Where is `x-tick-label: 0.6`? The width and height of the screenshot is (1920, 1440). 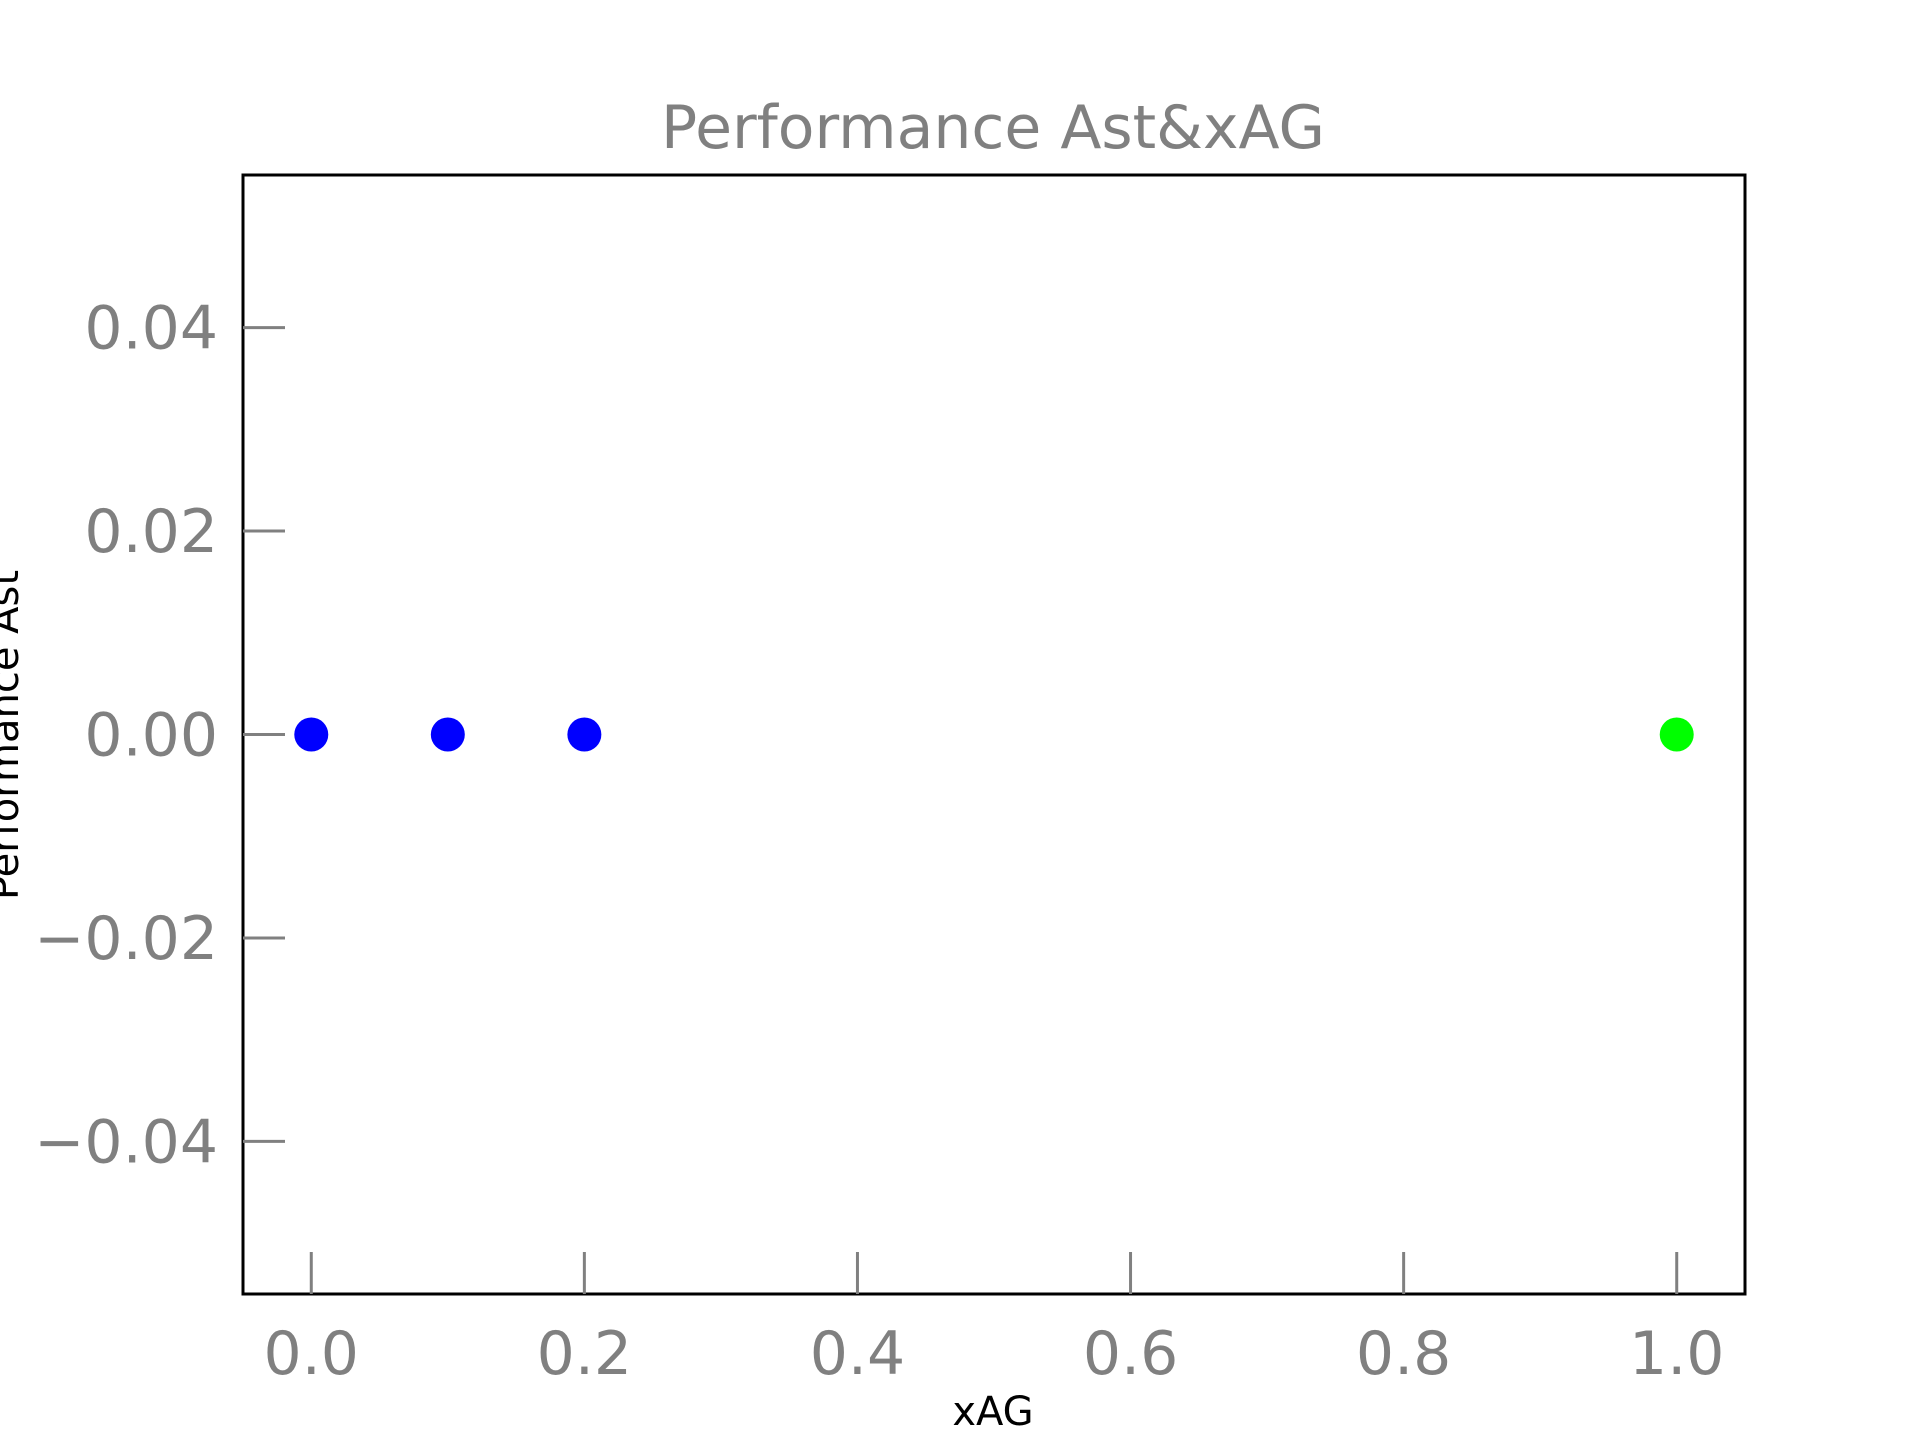
x-tick-label: 0.6 is located at coordinates (1130, 1354).